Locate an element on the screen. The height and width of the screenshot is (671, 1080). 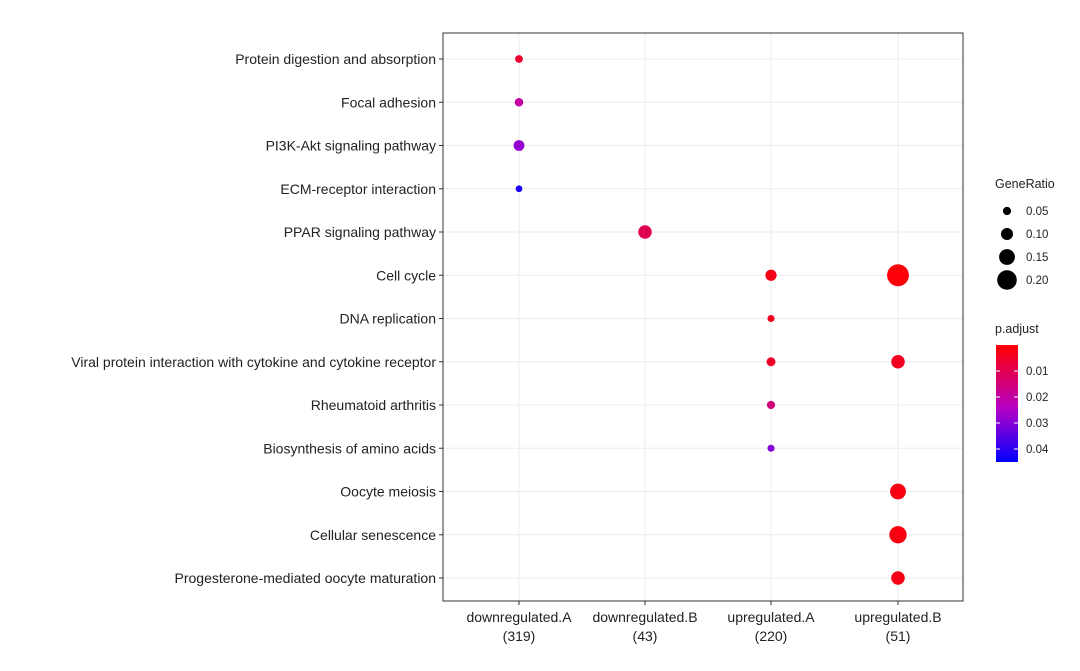
x-tick-count-downregulated-a: (319) is located at coordinates (519, 636).